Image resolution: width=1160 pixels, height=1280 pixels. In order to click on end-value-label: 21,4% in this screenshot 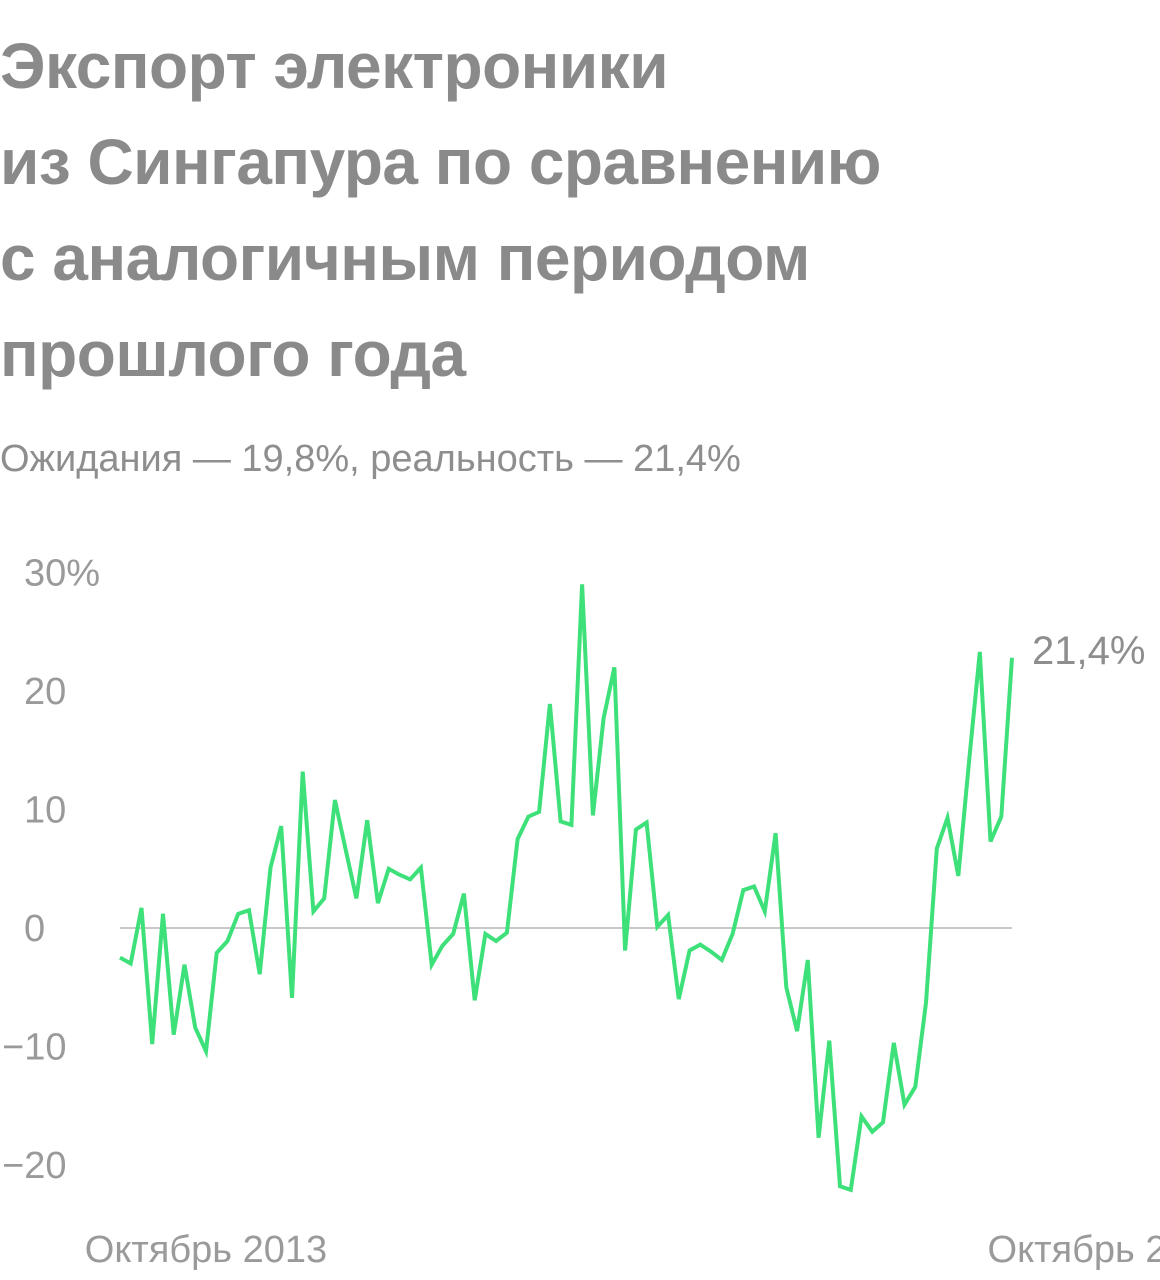, I will do `click(1088, 651)`.